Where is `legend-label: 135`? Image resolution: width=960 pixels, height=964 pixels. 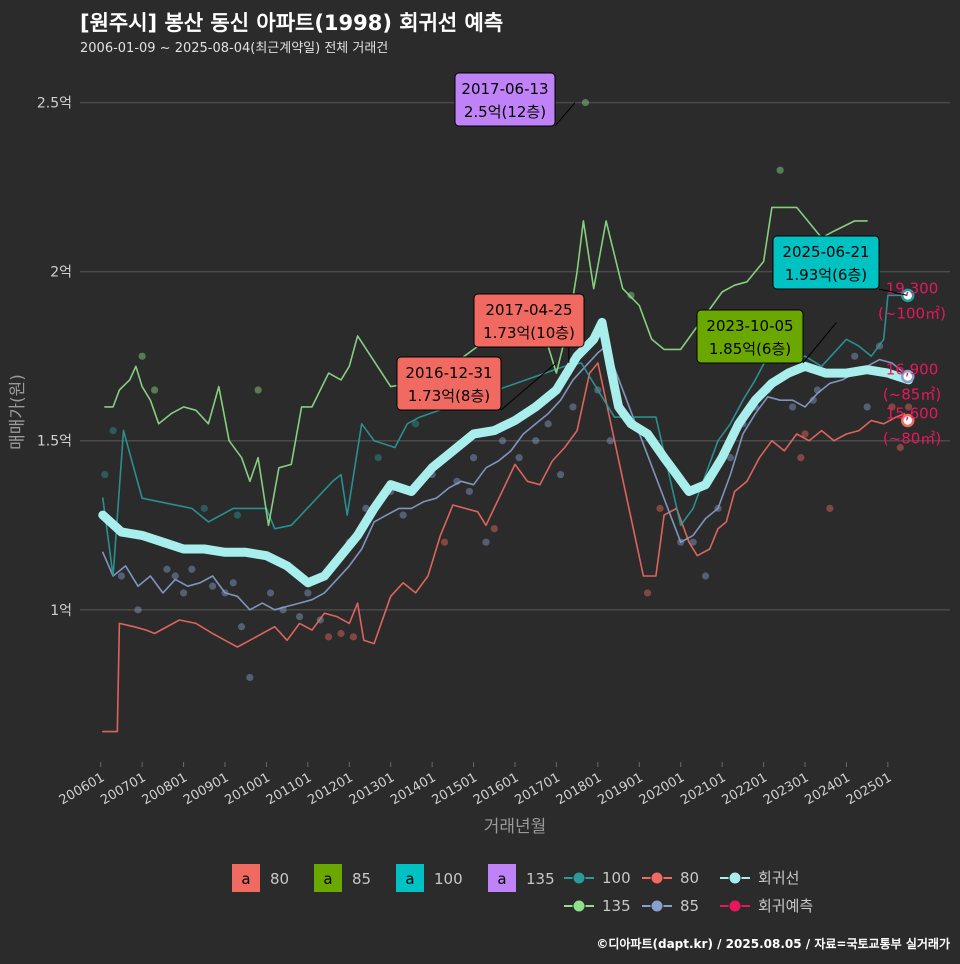
legend-label: 135 is located at coordinates (616, 906).